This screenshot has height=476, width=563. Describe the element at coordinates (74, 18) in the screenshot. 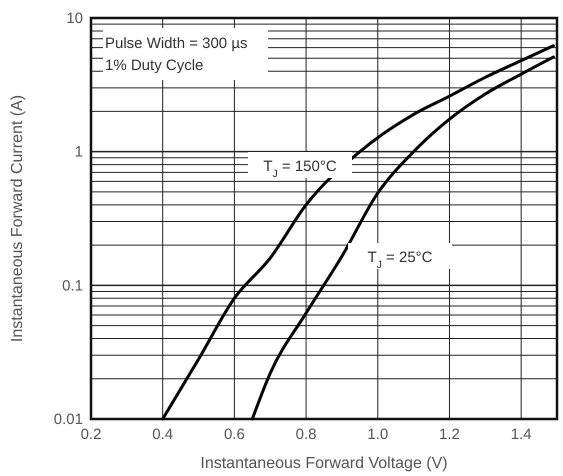

I see `y-tick-label: 10` at that location.